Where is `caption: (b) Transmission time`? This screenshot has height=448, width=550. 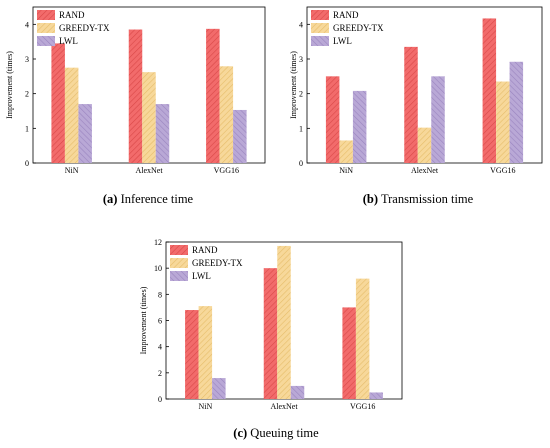
caption: (b) Transmission time is located at coordinates (418, 199).